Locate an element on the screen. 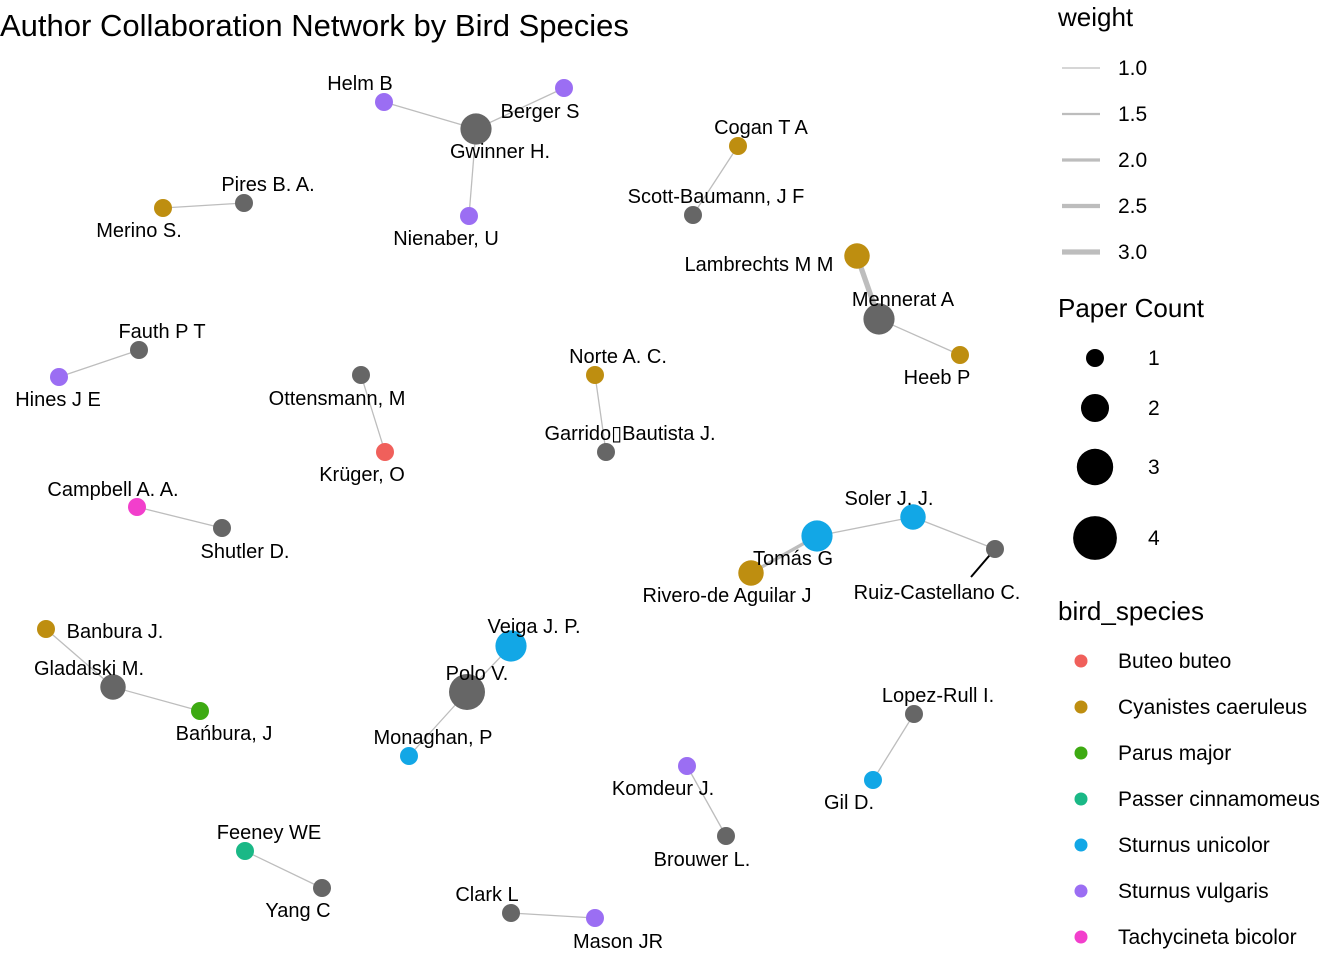  node-label-hines-j-e: Hines J E is located at coordinates (58, 400).